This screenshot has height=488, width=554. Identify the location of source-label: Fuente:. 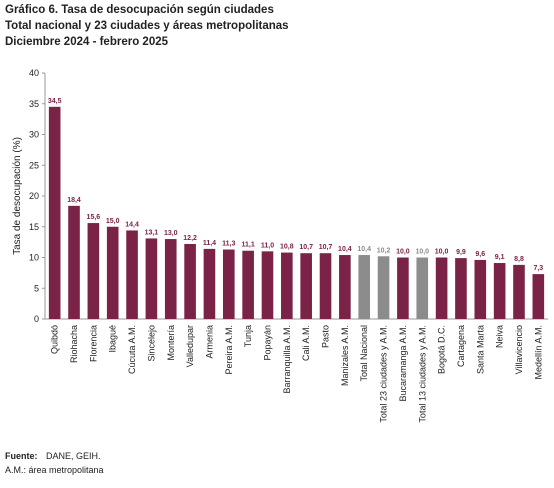
(21, 456).